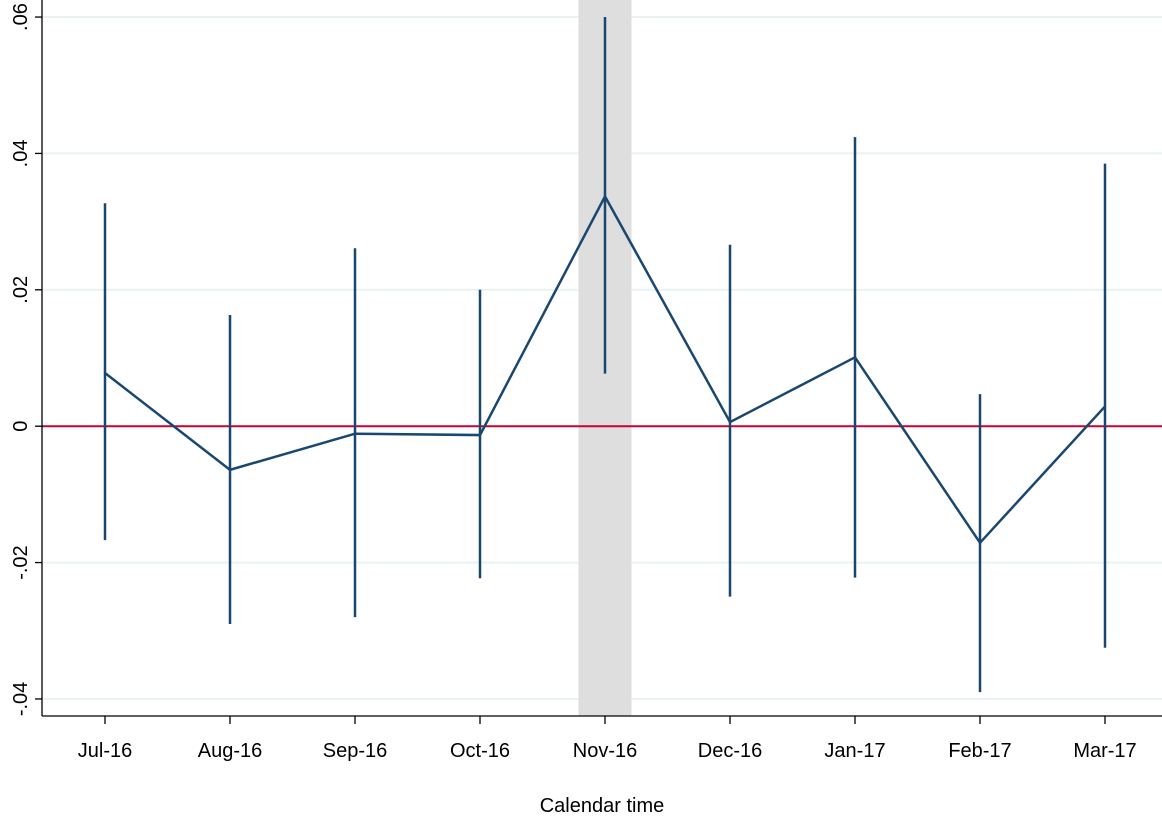  I want to click on x-tick-label: Feb-17, so click(979, 751).